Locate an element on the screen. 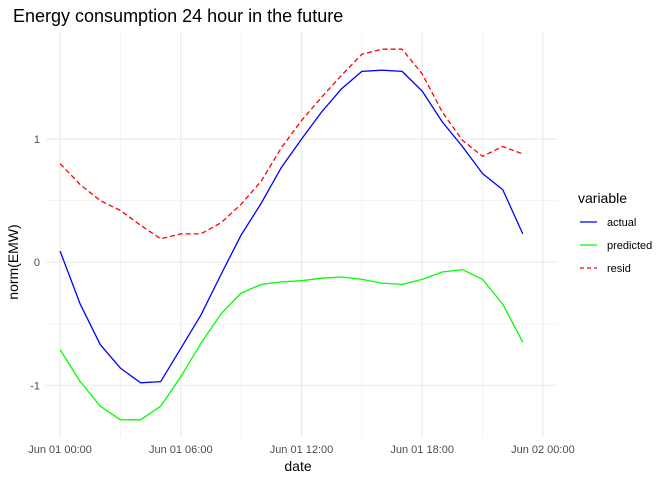  y-tick-label: -1 is located at coordinates (35, 386).